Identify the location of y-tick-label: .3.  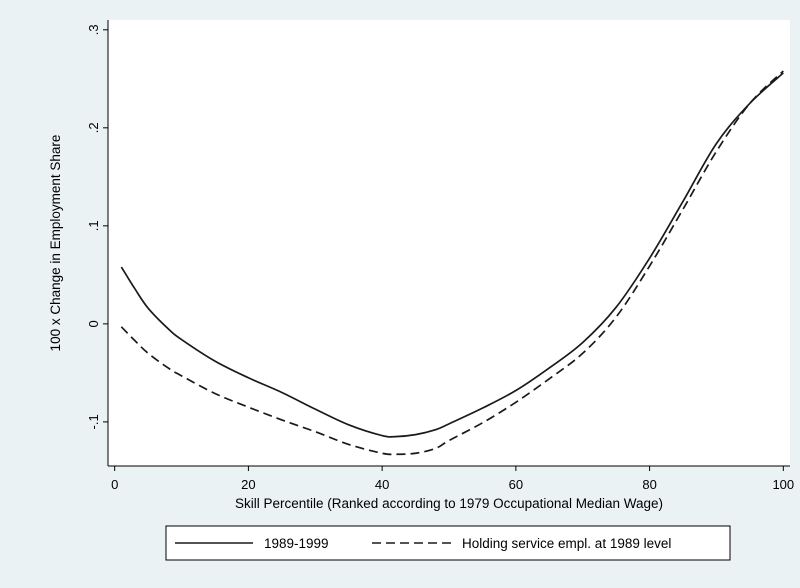
(93, 29).